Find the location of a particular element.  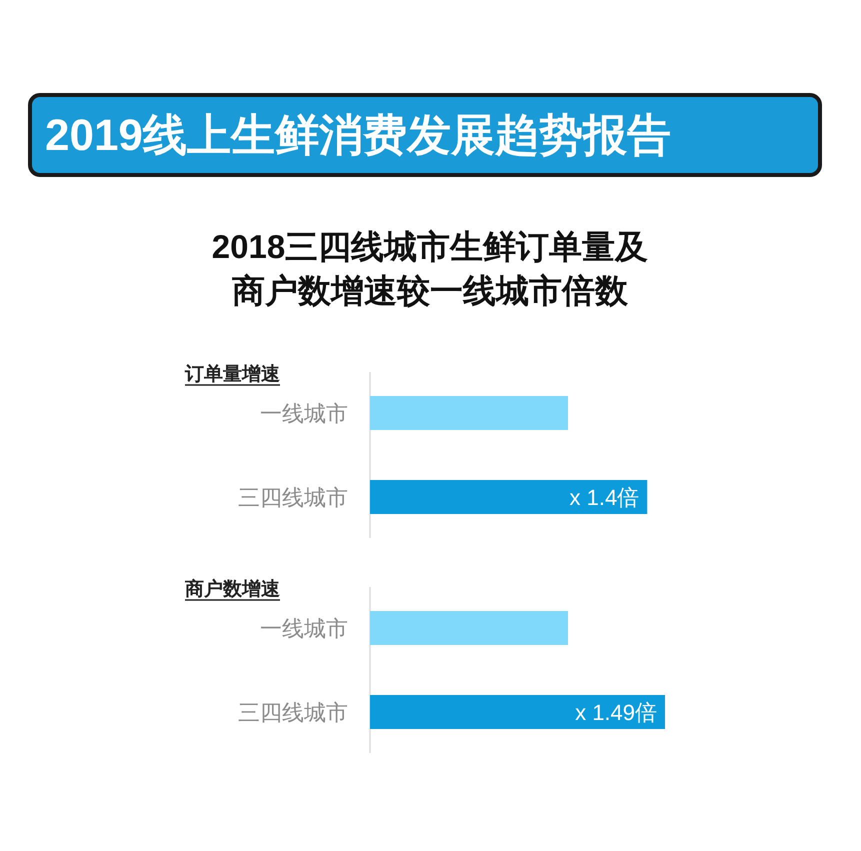

data-label: x 1.49倍 is located at coordinates (616, 712).